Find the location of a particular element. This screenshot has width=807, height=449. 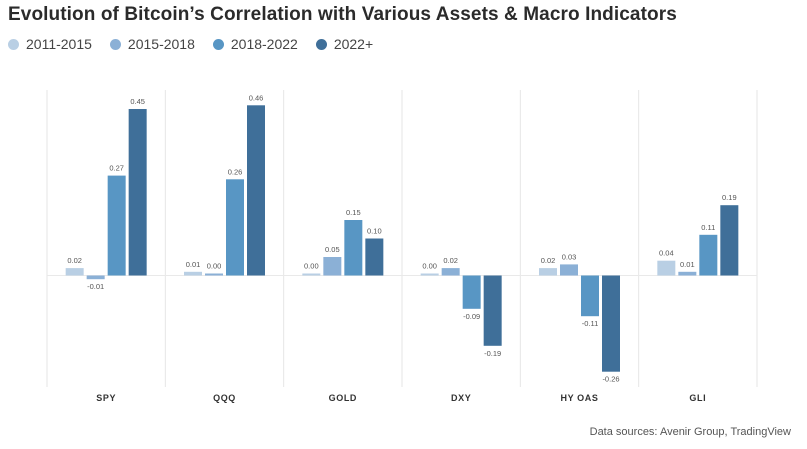

legend-item-2018-2022: 2018-2022 is located at coordinates (255, 44).